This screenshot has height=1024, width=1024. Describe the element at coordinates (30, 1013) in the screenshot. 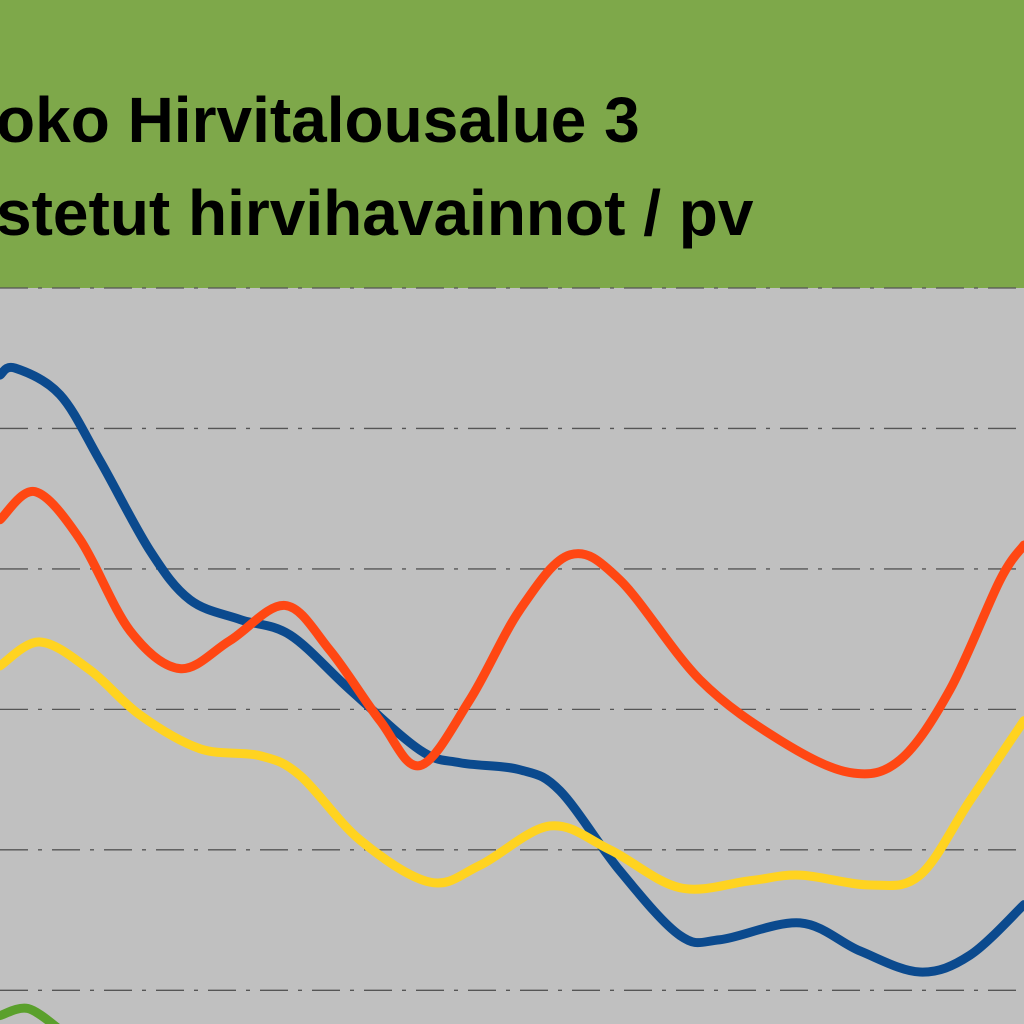

I see `series-line` at that location.